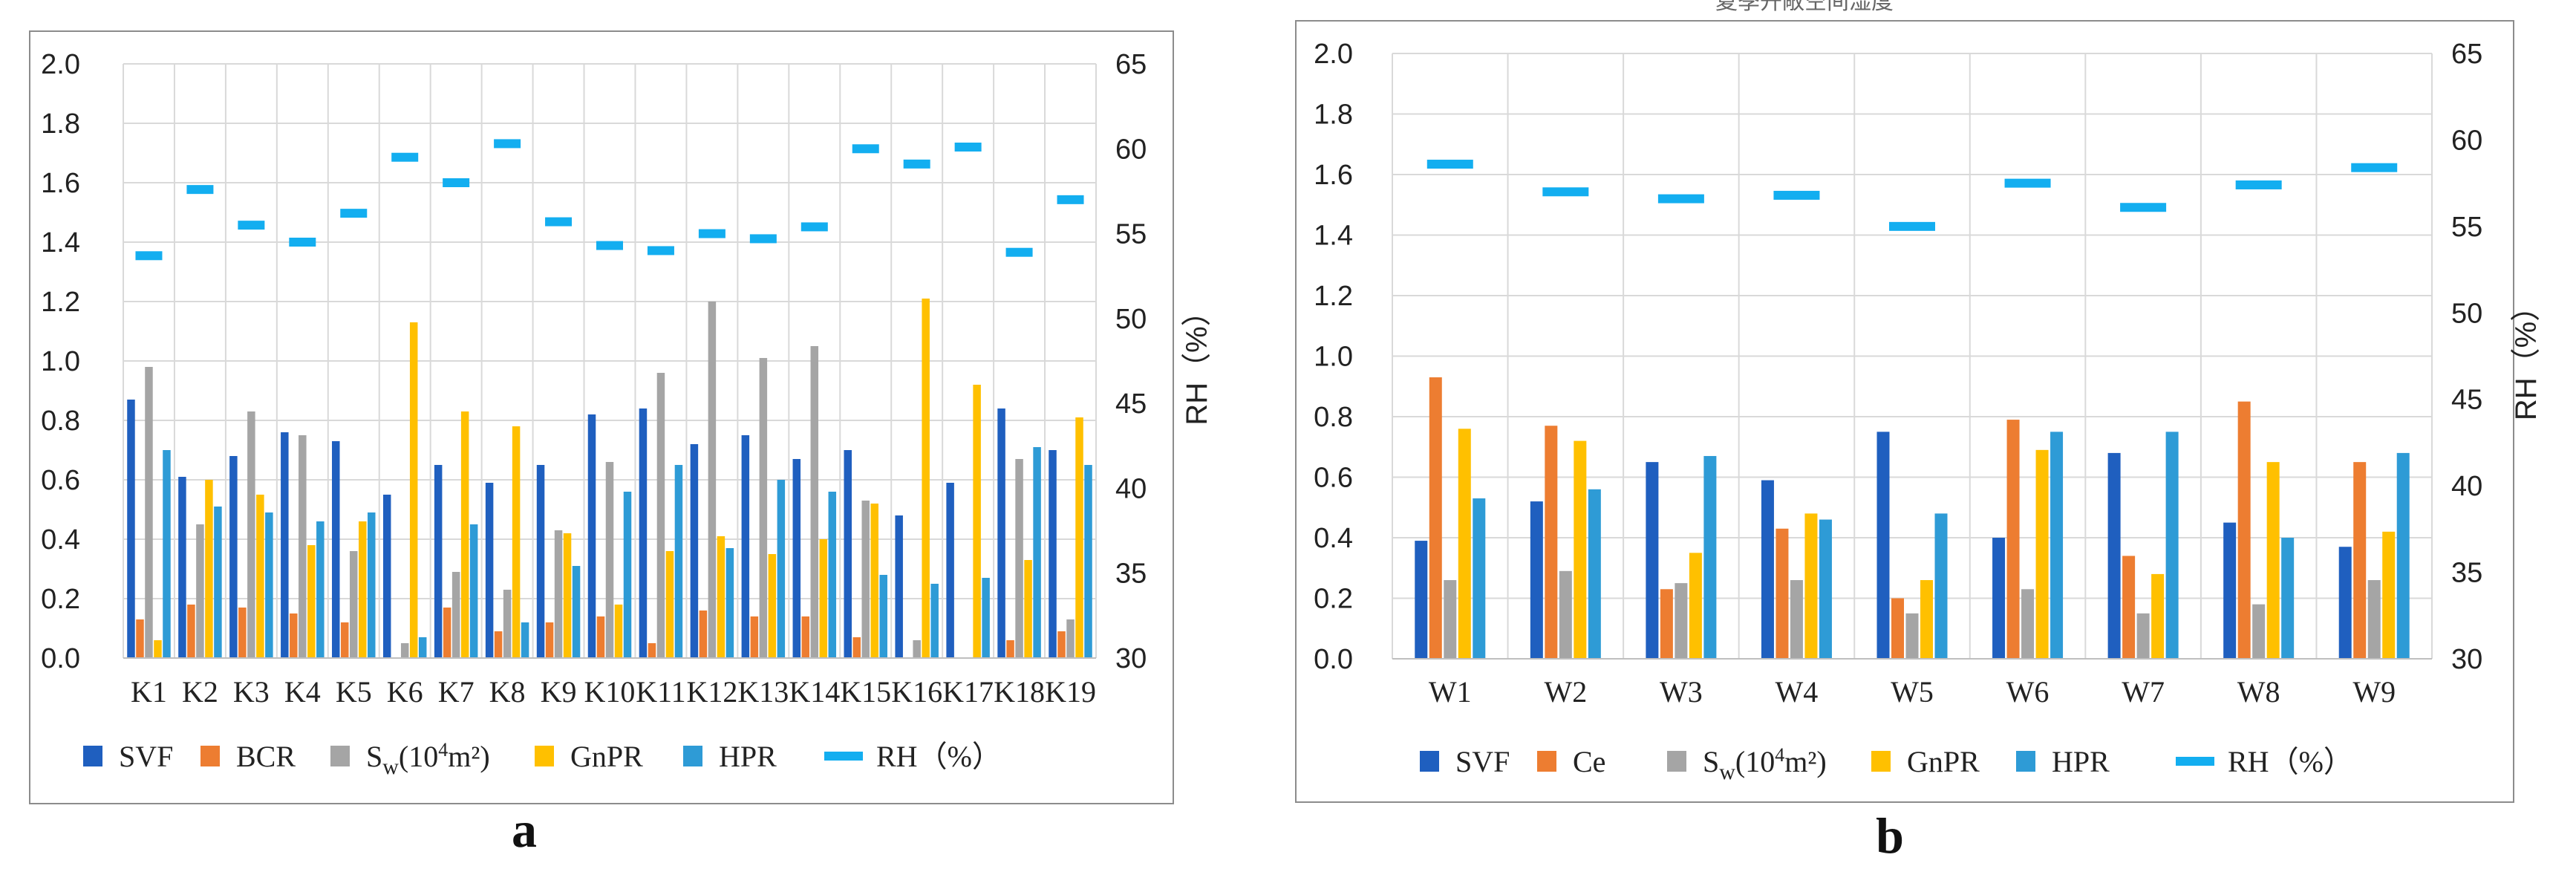 Image resolution: width=2576 pixels, height=892 pixels. What do you see at coordinates (1999, 598) in the screenshot?
I see `bar-svf-w6` at bounding box center [1999, 598].